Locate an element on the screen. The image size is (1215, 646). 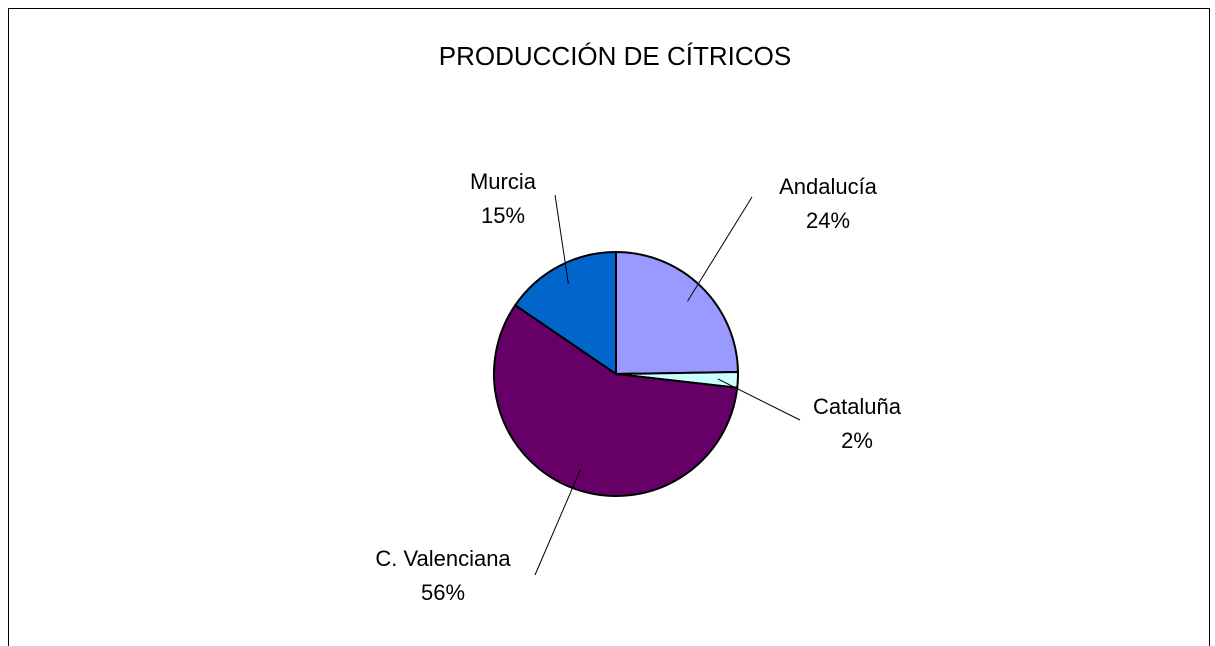
slice-value-label: 24% is located at coordinates (828, 220).